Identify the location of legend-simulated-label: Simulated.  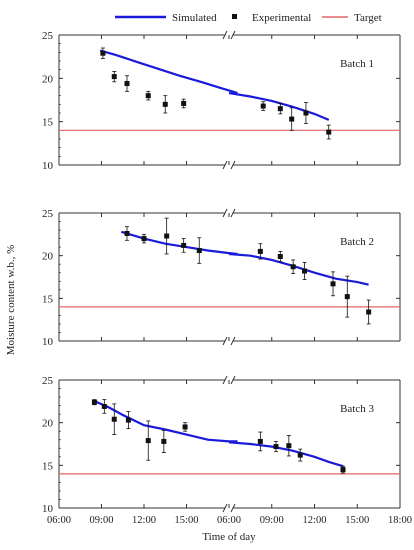
(194, 18).